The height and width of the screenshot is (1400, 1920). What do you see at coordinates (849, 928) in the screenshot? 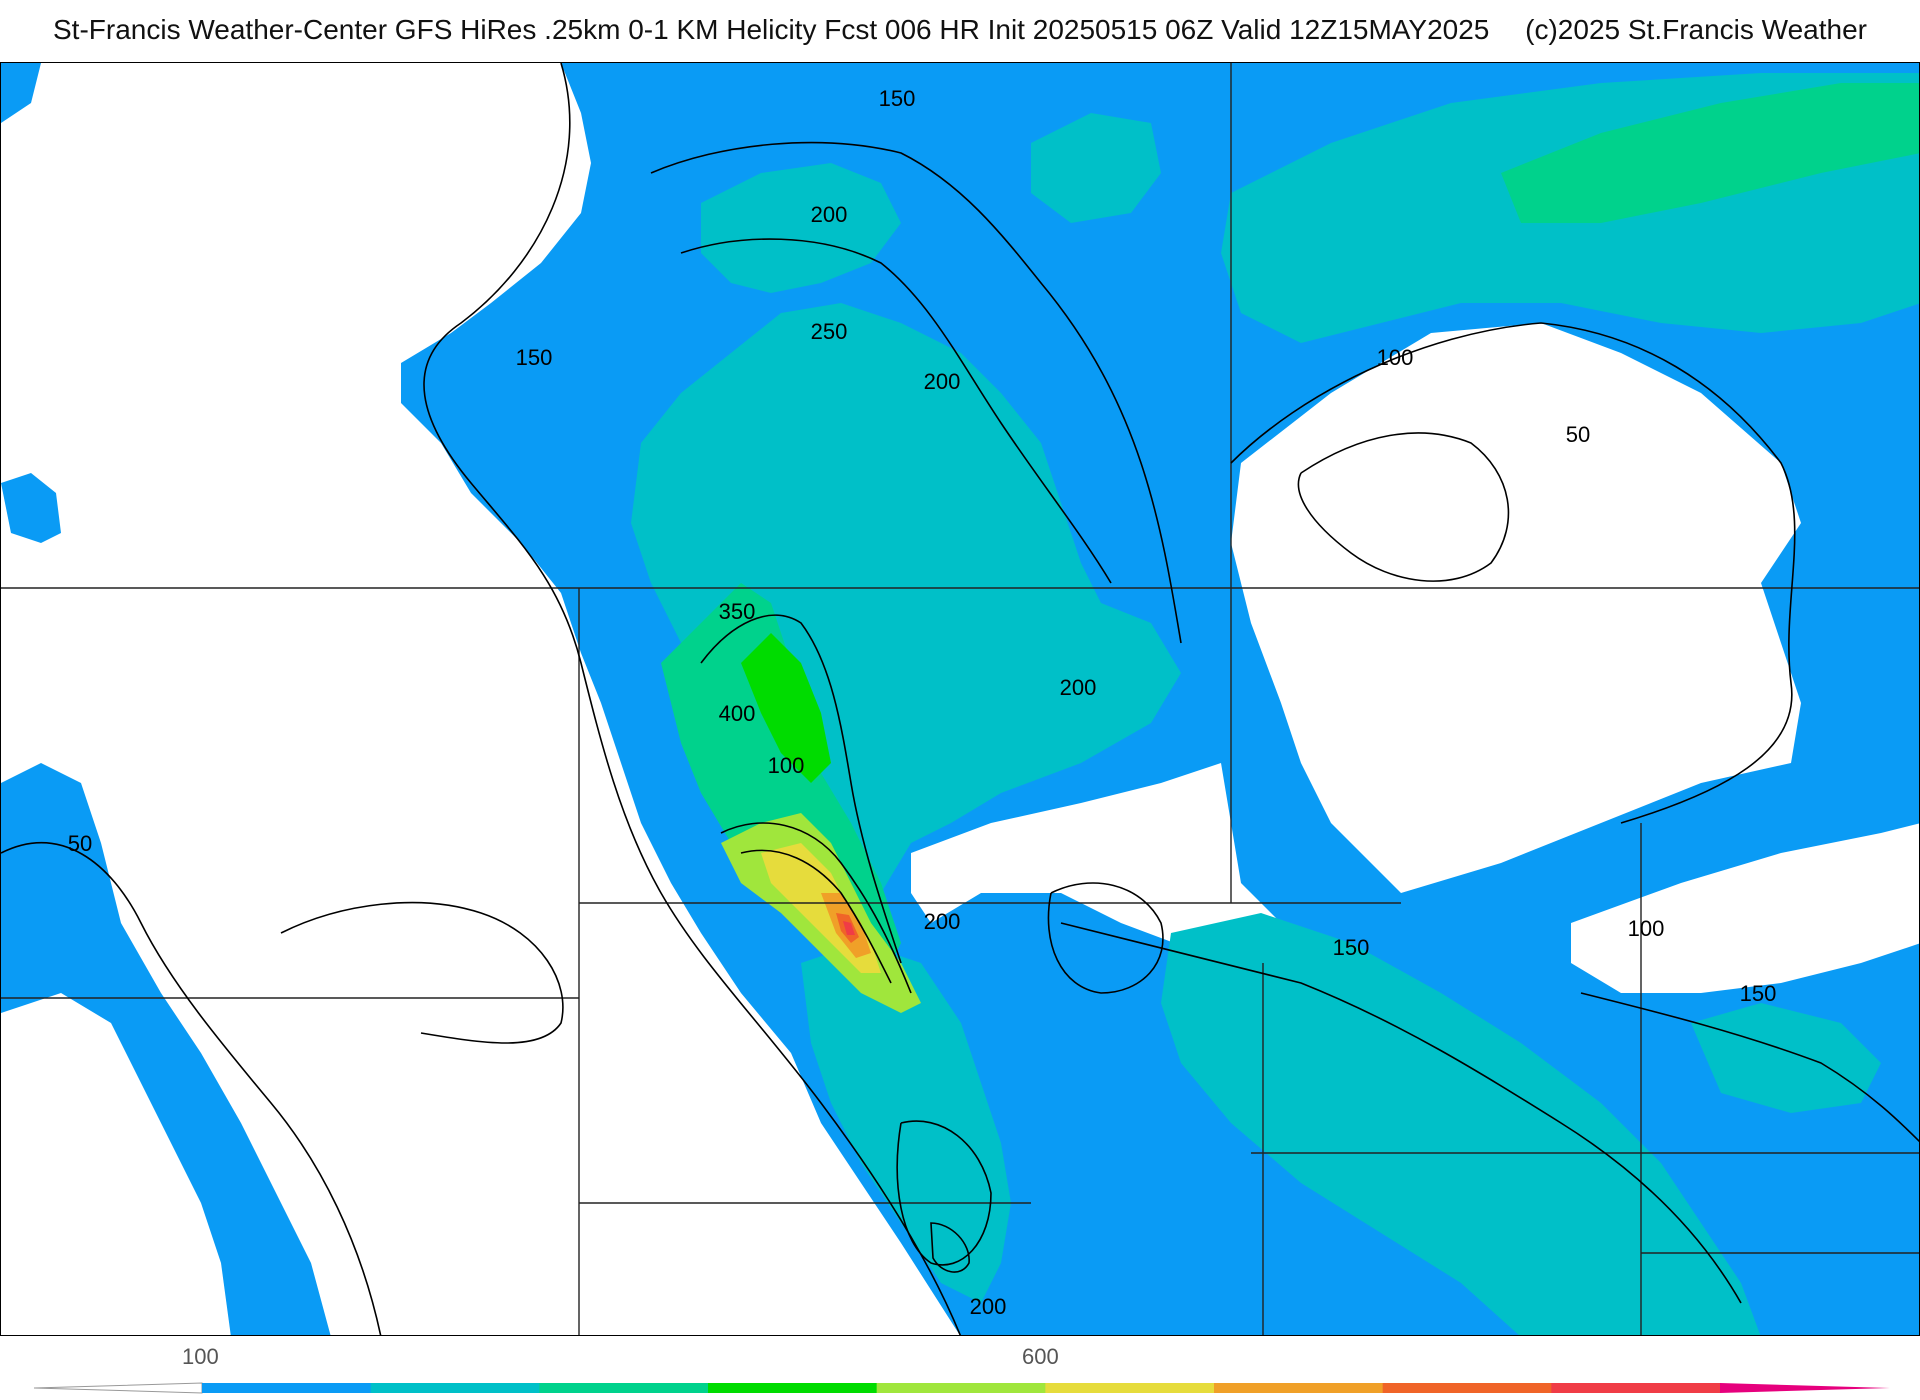
I see `helicity-area-magenta` at bounding box center [849, 928].